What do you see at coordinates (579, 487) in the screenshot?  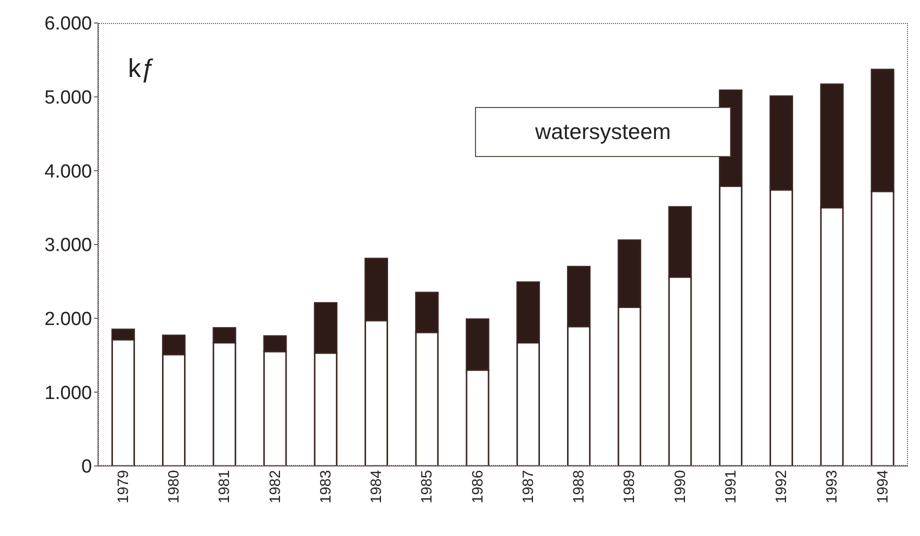 I see `x-tick-label: 1988` at bounding box center [579, 487].